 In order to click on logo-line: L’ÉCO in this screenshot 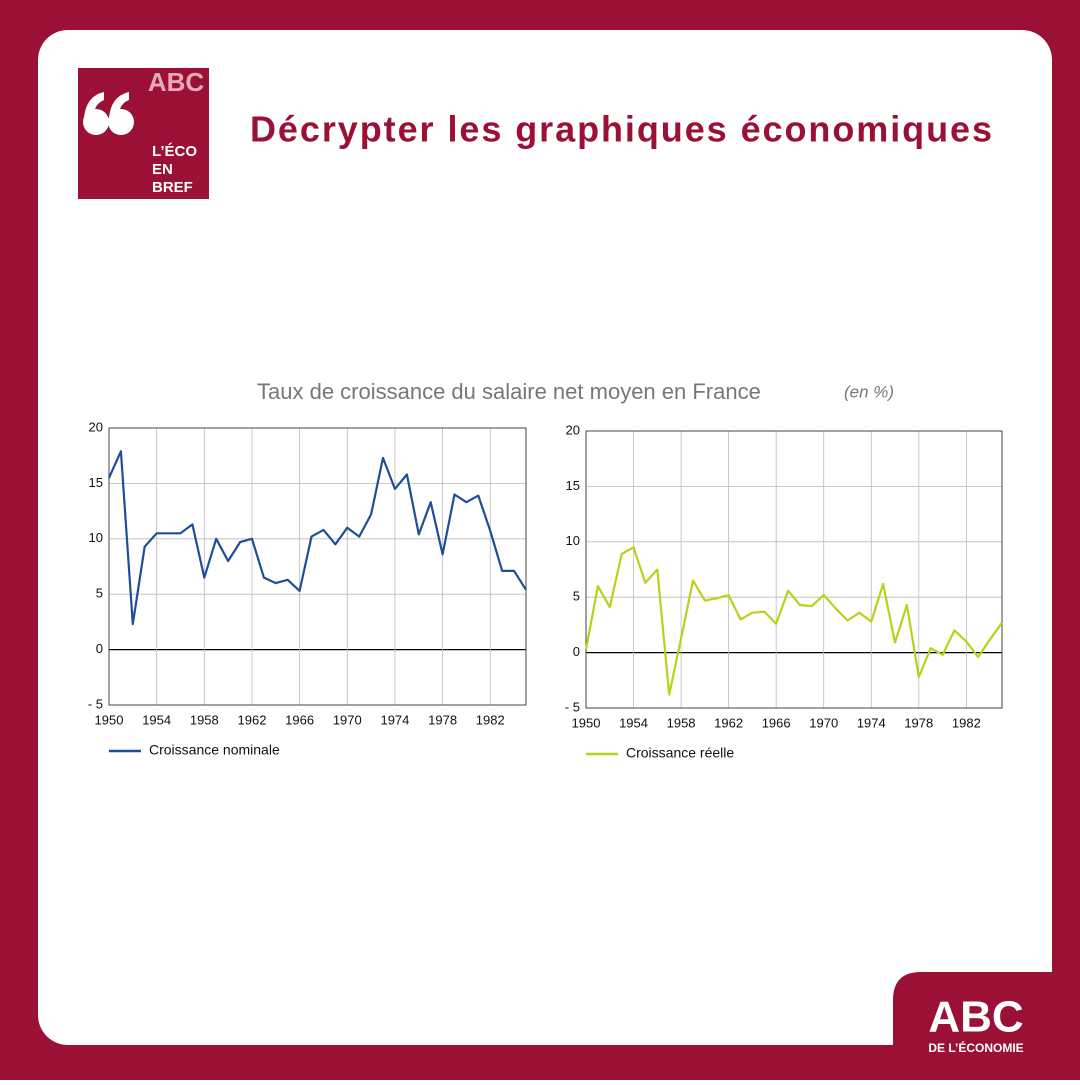, I will do `click(174, 151)`.